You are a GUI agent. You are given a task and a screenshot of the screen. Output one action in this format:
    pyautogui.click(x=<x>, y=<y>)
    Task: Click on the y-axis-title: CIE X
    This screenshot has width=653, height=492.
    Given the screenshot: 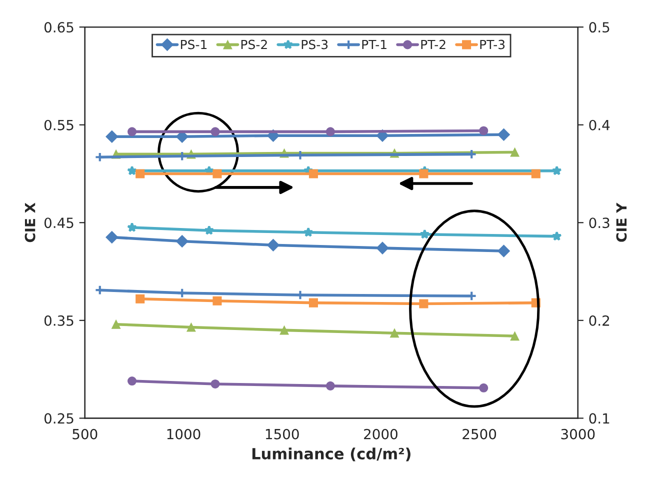 What is the action you would take?
    pyautogui.click(x=30, y=222)
    